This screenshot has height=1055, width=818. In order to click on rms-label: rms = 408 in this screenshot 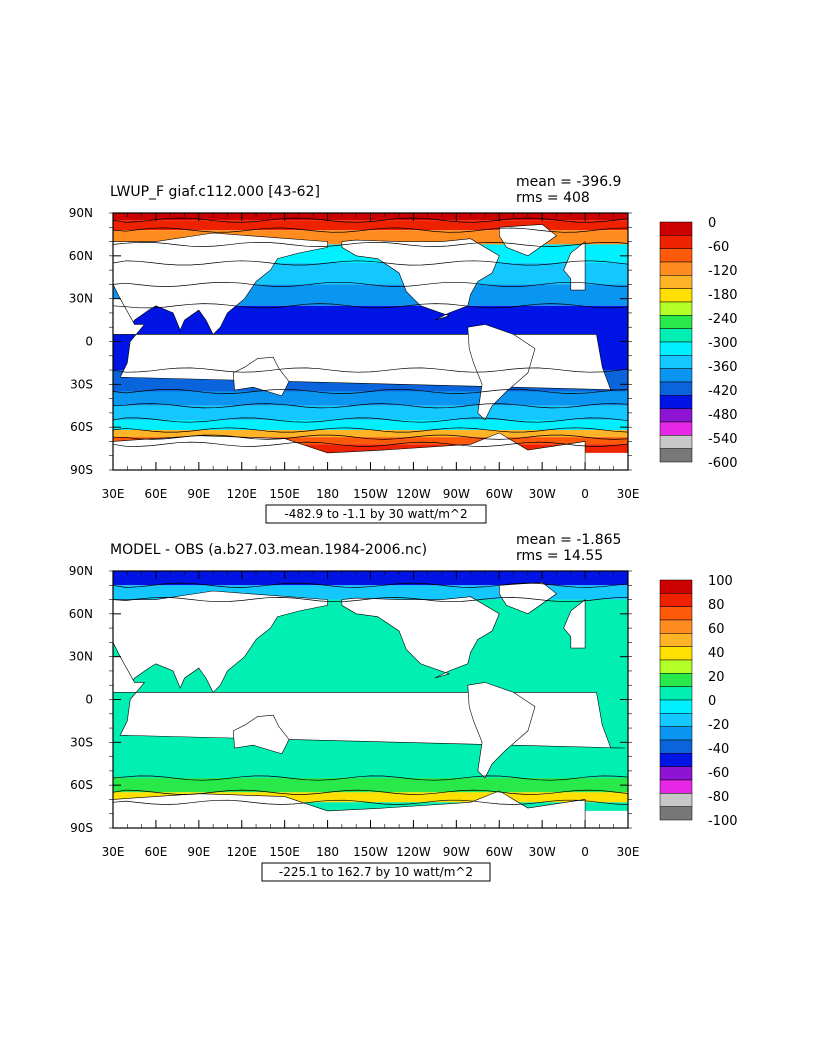, I will do `click(553, 198)`.